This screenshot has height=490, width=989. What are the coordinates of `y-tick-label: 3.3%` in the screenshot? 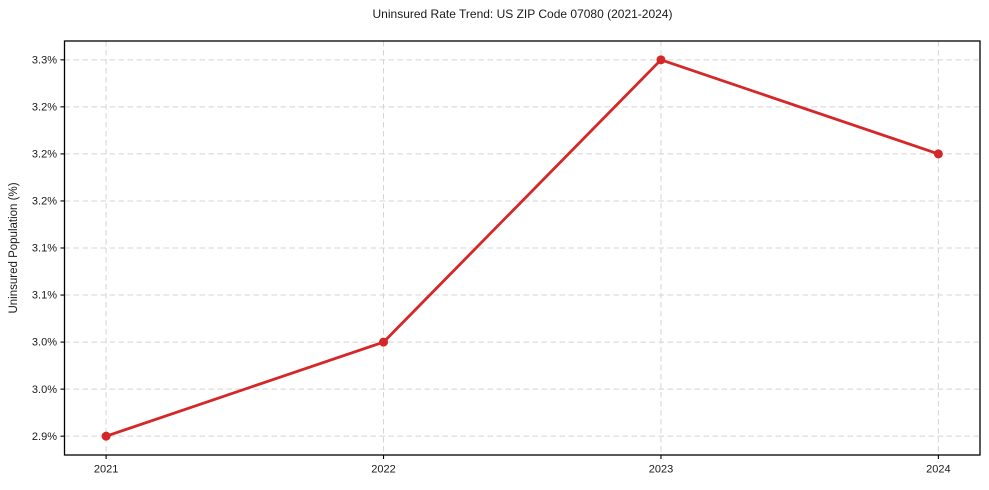 It's located at (44, 60).